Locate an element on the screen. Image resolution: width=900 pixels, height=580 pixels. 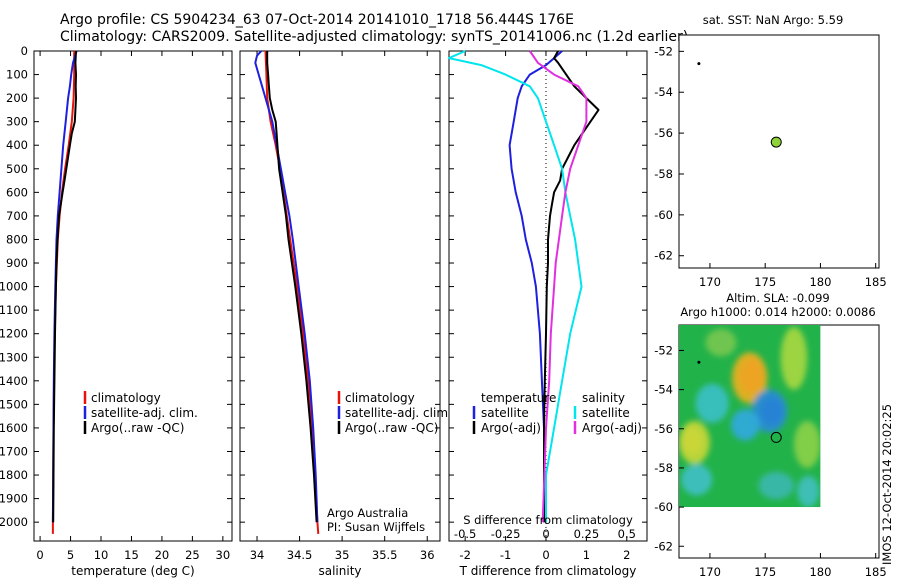
x-tick-label: 34 is located at coordinates (257, 555).